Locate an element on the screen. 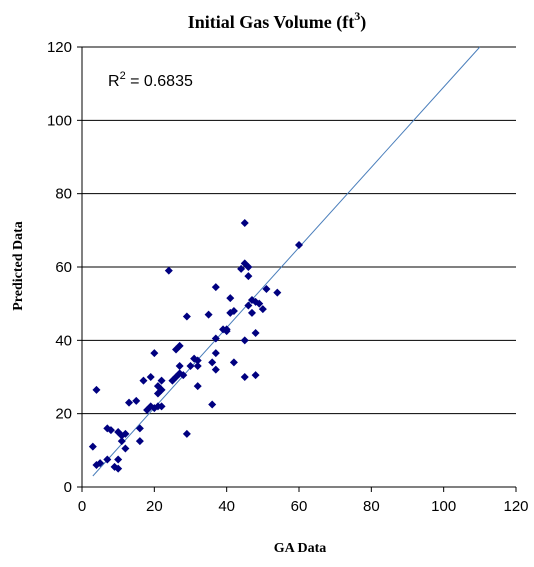 The image size is (534, 567). chart-title-suffix: ) is located at coordinates (363, 22).